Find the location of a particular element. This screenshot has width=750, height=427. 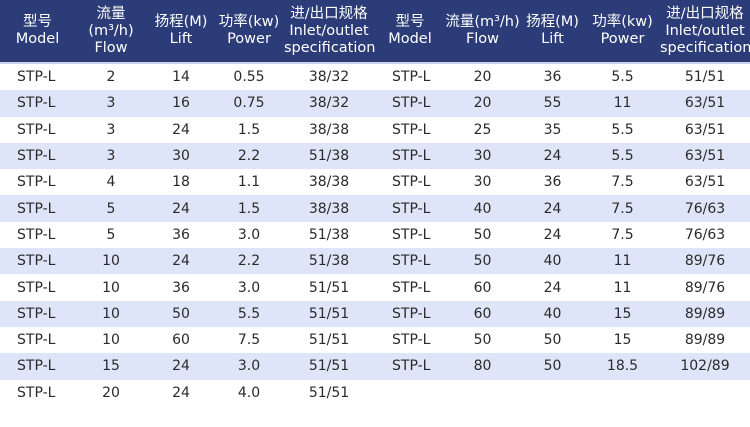

header-label-cn: 进/出口规格 is located at coordinates (705, 13).